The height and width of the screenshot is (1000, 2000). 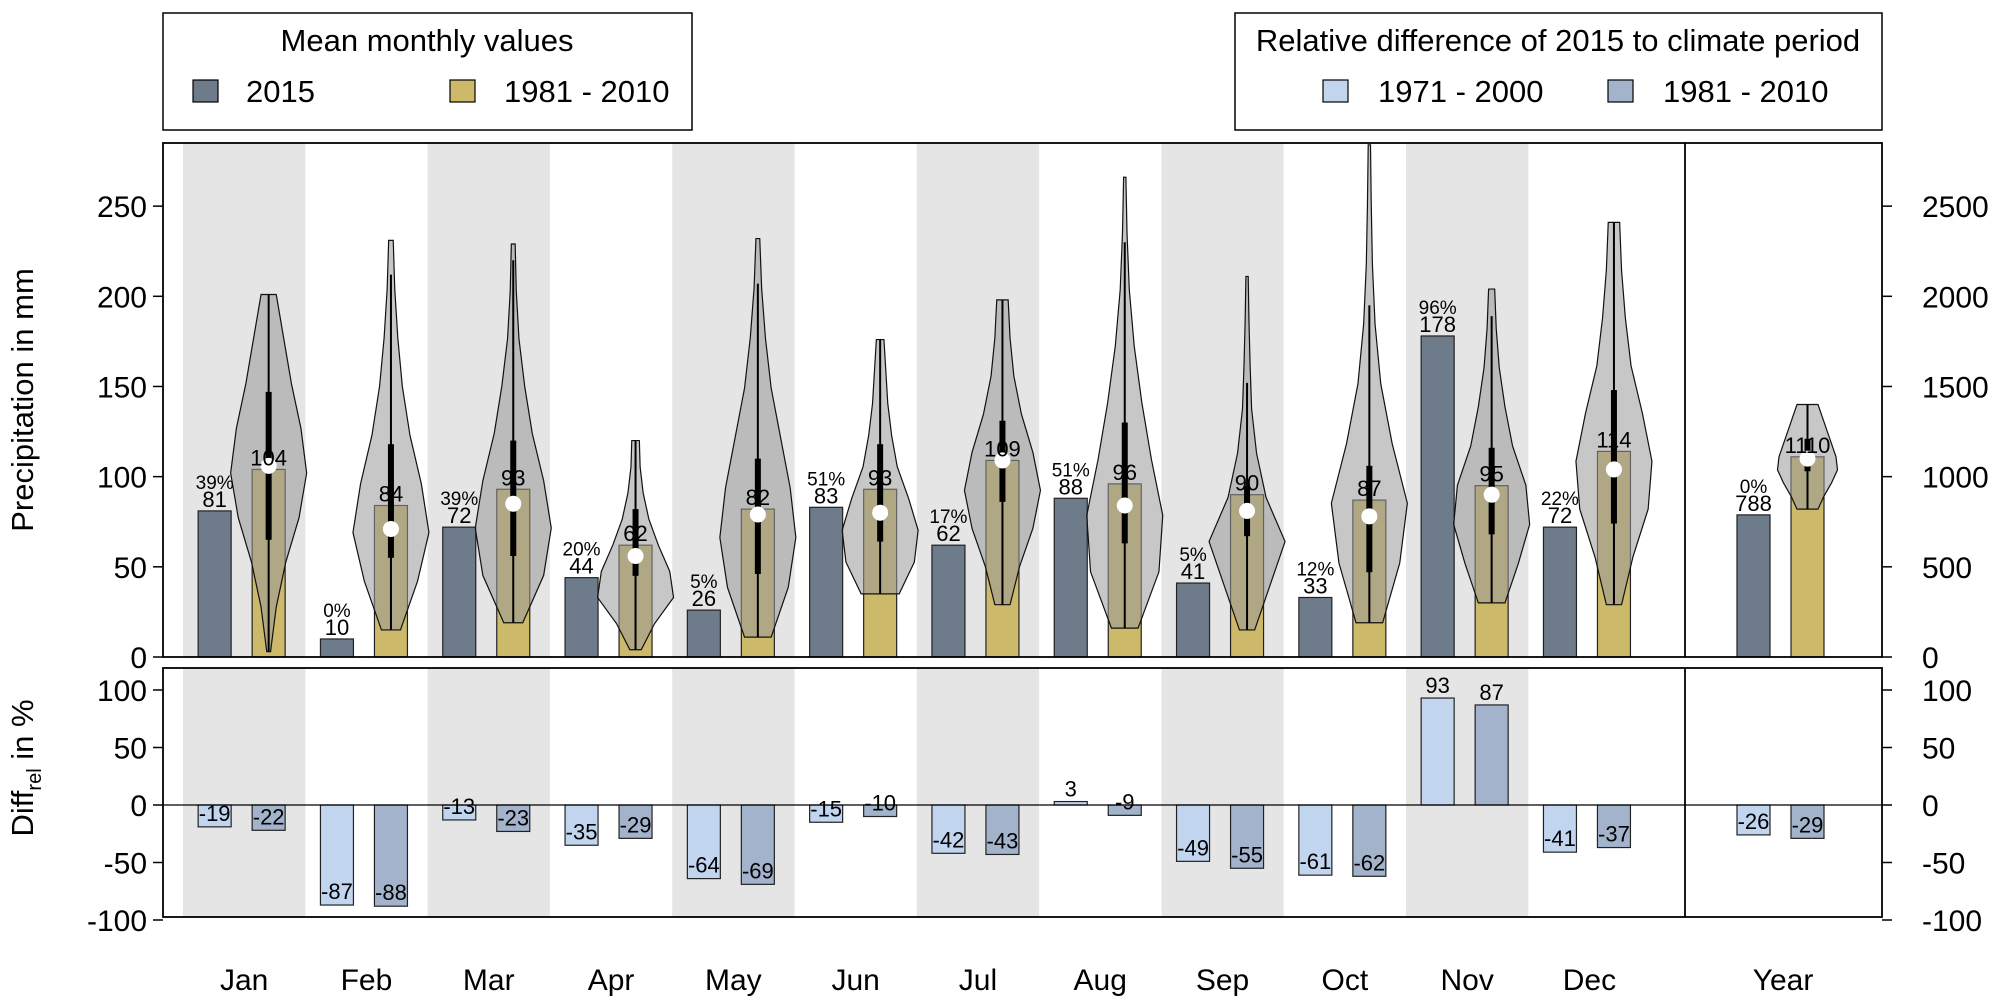 I want to click on value-label-1981-2010: 82, so click(x=758, y=497).